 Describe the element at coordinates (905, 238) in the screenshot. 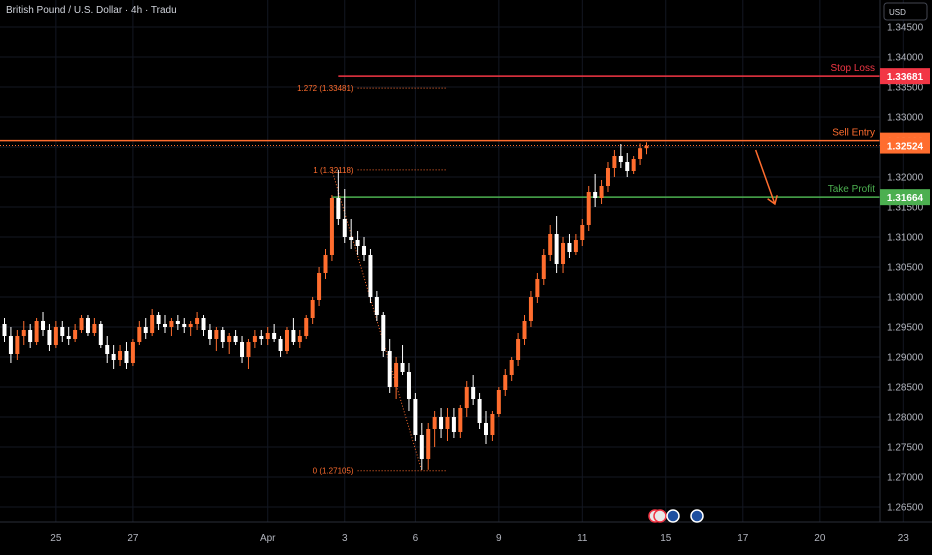

I see `price-tick-label: 1.31000` at that location.